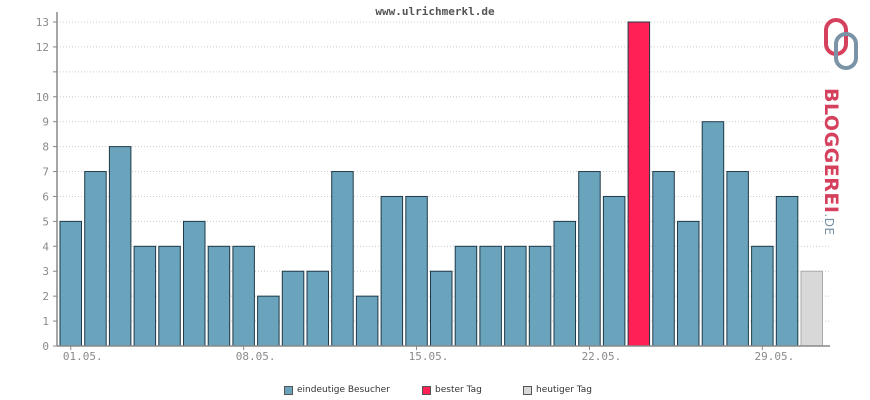 The width and height of the screenshot is (870, 400). I want to click on y-tick-label: 6, so click(45, 196).